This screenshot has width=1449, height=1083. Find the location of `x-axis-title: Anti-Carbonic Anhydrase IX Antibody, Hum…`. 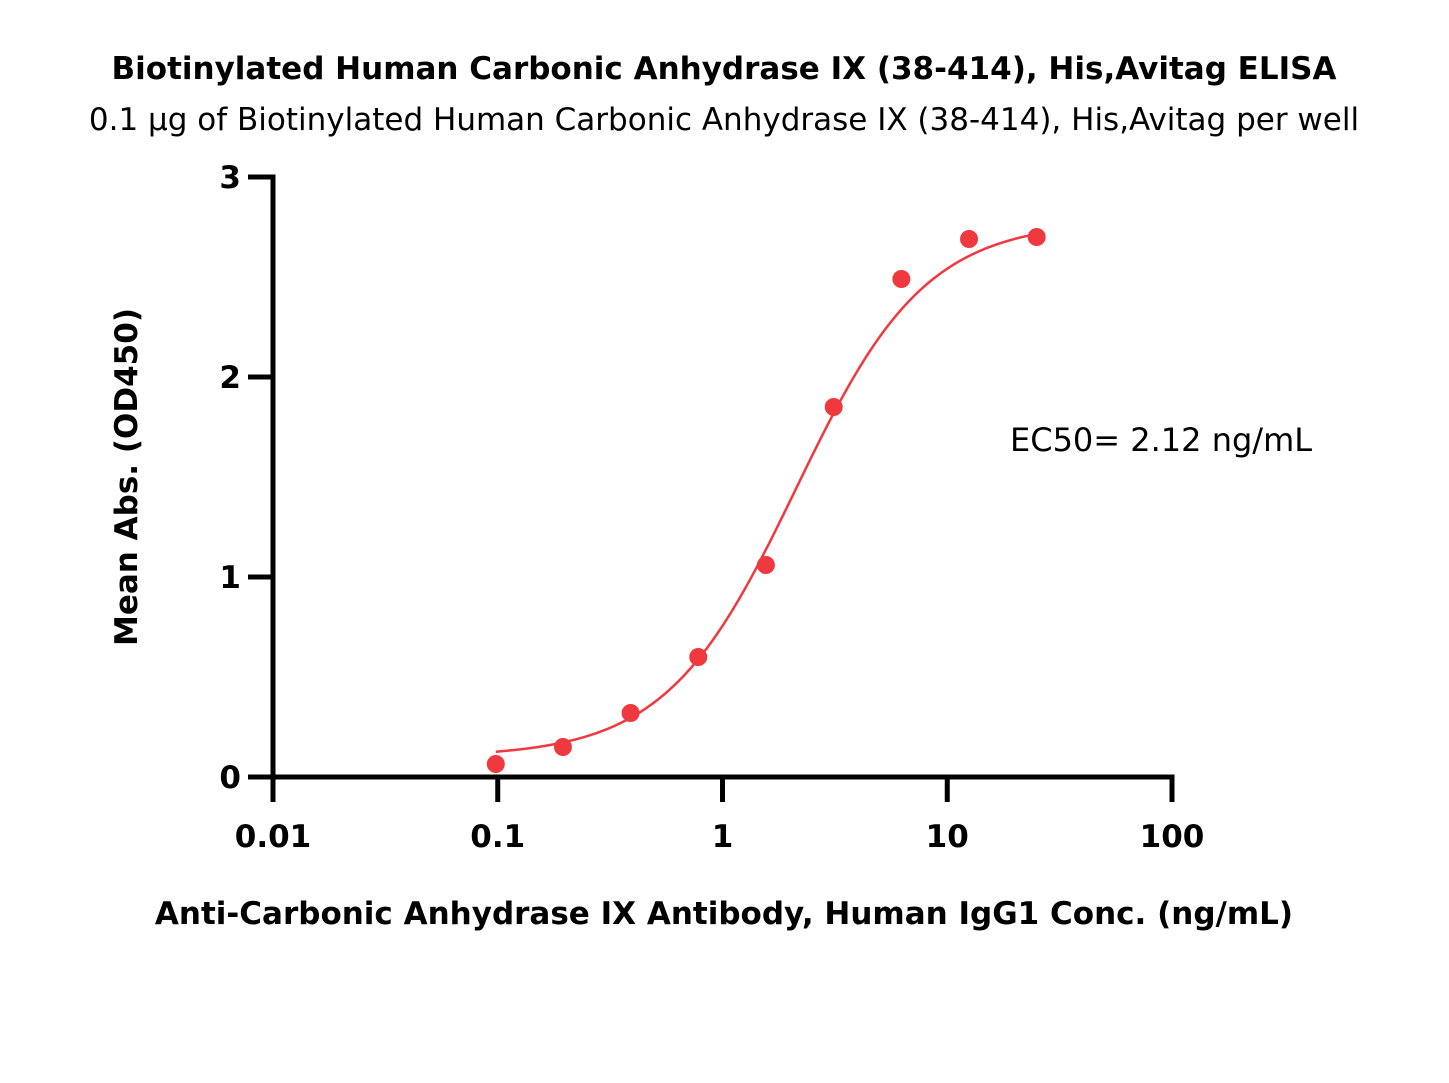

x-axis-title: Anti-Carbonic Anhydrase IX Antibody, Hum… is located at coordinates (724, 914).